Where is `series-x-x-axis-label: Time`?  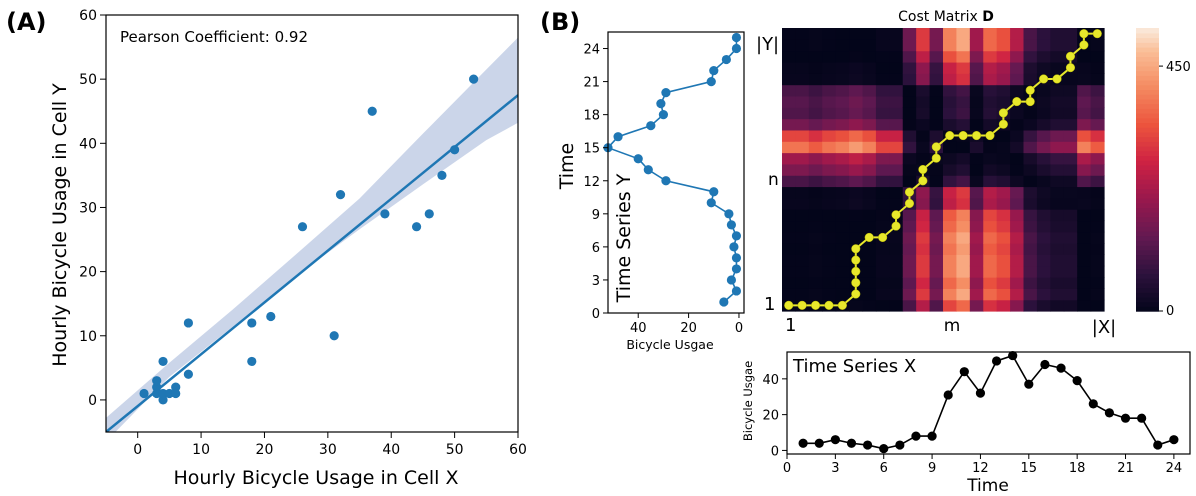 series-x-x-axis-label: Time is located at coordinates (987, 486).